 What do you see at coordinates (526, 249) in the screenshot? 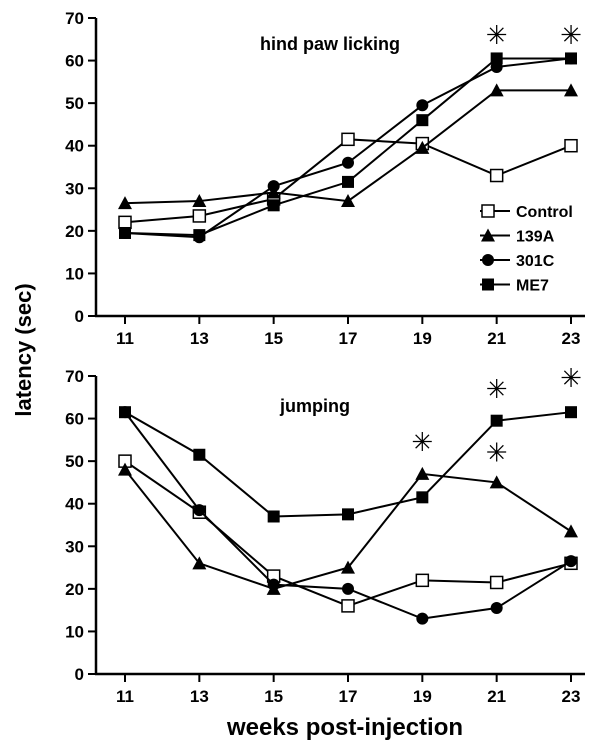
I see `legend: Control 139A 301C ME7` at bounding box center [526, 249].